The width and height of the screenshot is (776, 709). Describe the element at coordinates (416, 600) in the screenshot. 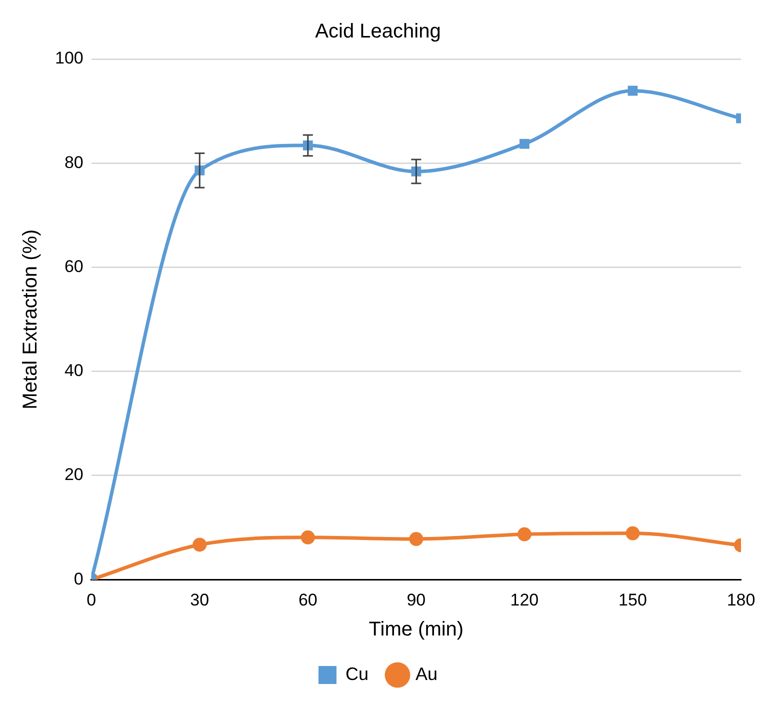

I see `x-tick-label: 90` at that location.